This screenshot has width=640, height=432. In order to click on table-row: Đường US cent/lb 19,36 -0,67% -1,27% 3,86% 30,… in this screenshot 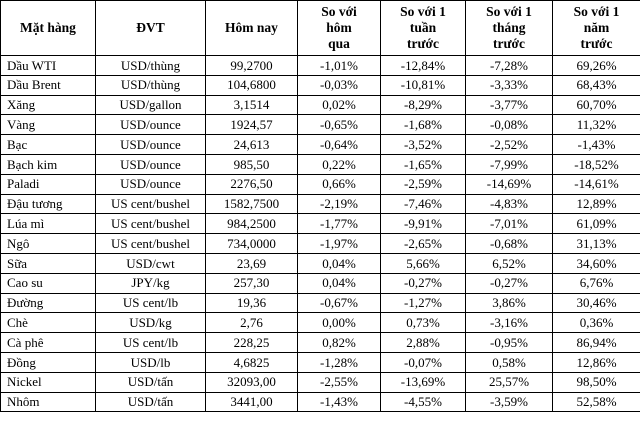, I will do `click(320, 303)`.